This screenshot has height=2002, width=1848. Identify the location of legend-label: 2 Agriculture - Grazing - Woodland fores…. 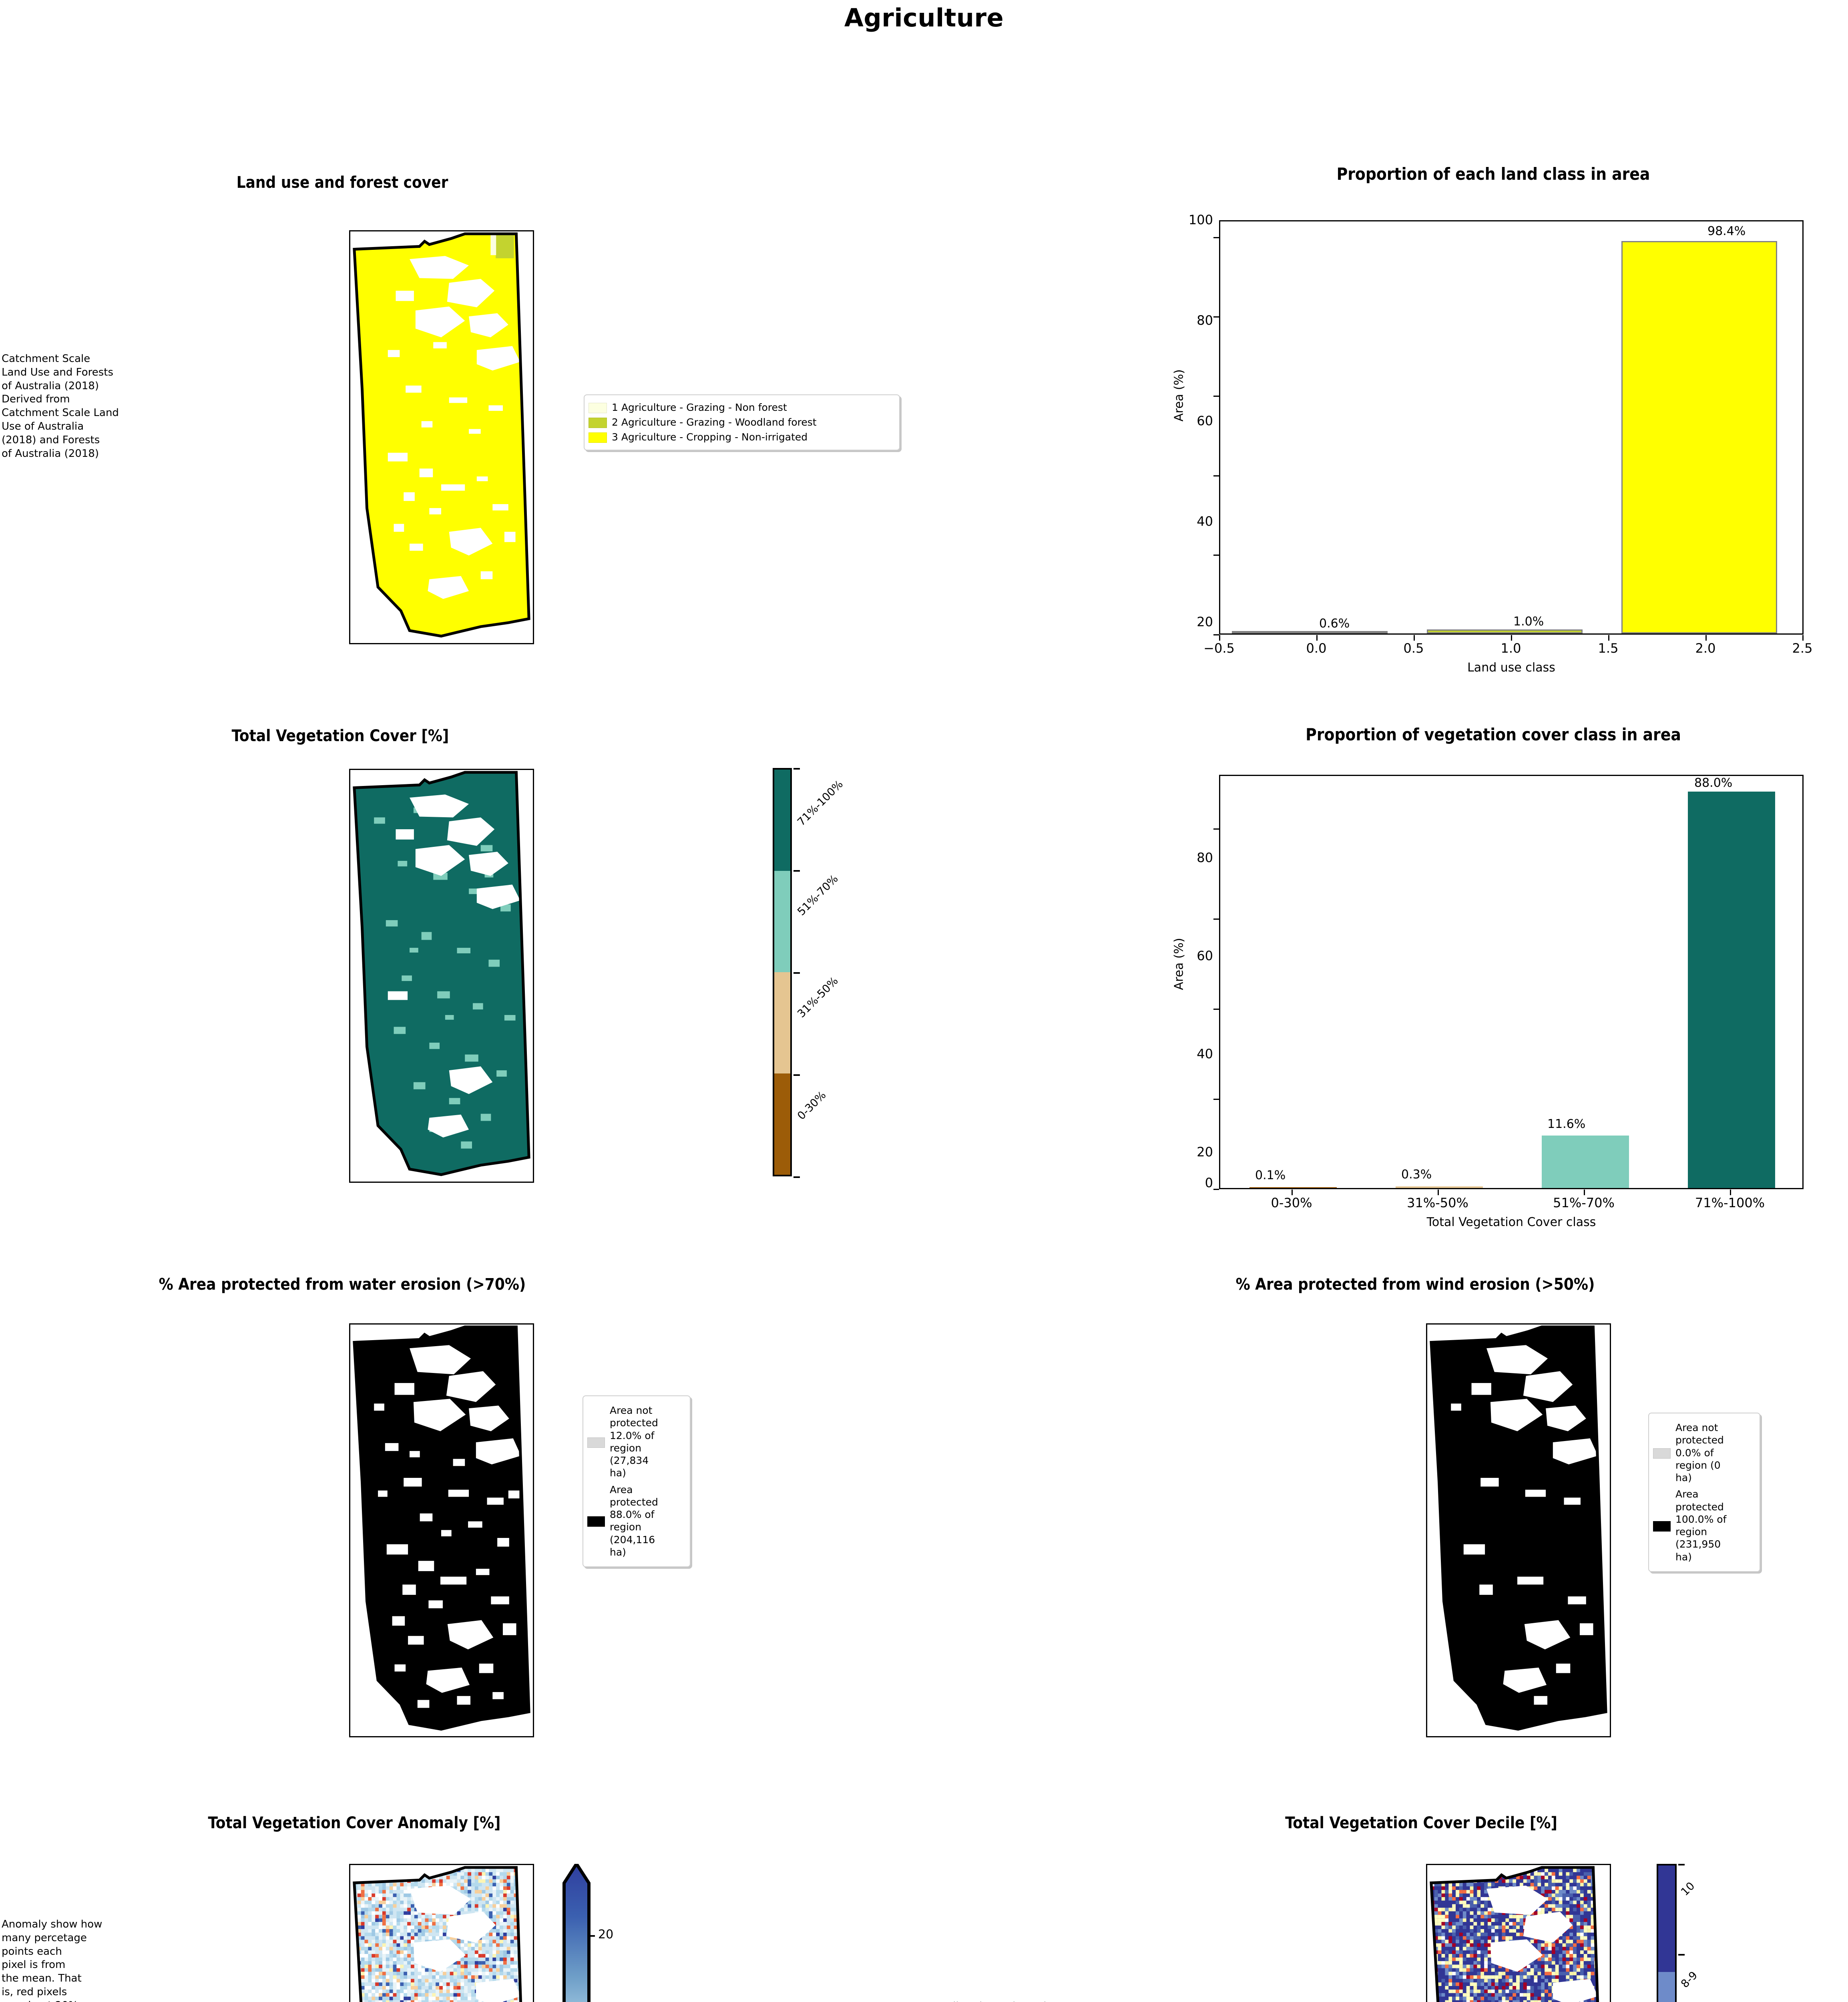
(715, 422).